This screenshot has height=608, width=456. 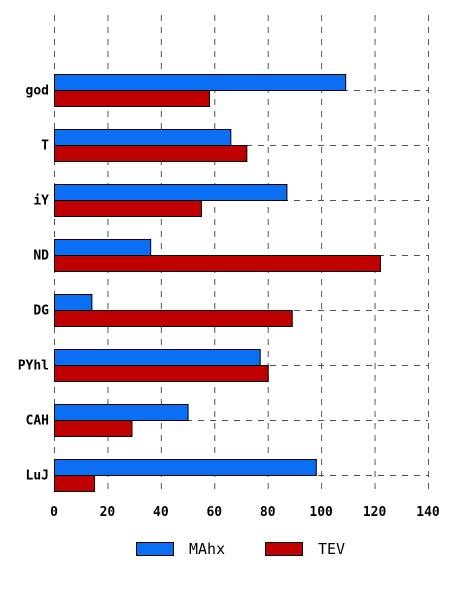 I want to click on y-tick-label: iY, so click(x=41, y=201).